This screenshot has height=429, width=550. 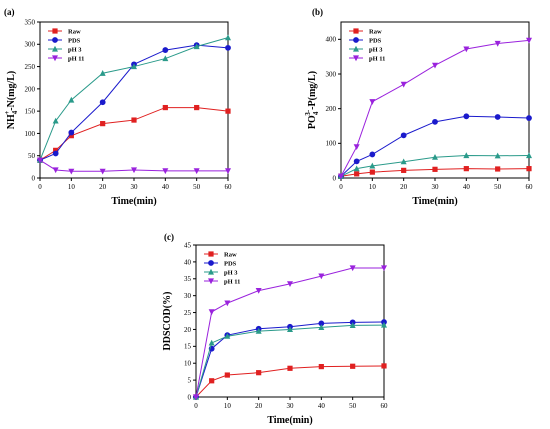 What do you see at coordinates (188, 347) in the screenshot?
I see `y-tick-label: 15` at bounding box center [188, 347].